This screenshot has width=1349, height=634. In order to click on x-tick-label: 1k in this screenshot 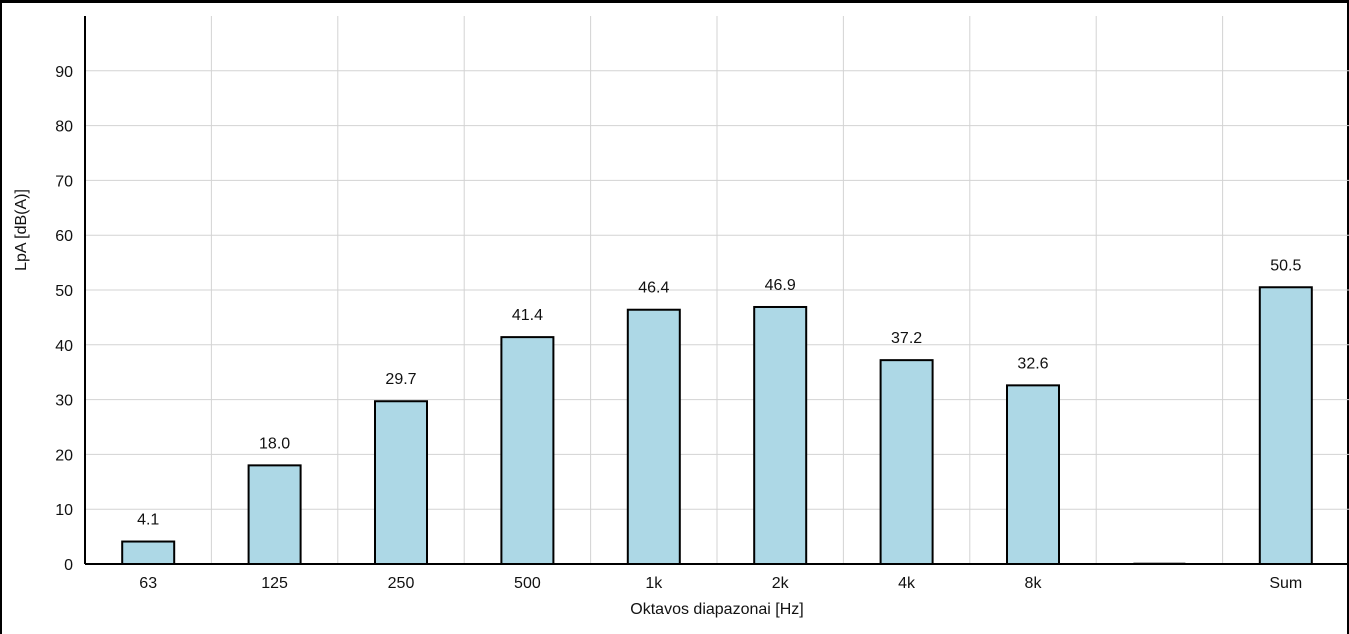, I will do `click(654, 583)`.